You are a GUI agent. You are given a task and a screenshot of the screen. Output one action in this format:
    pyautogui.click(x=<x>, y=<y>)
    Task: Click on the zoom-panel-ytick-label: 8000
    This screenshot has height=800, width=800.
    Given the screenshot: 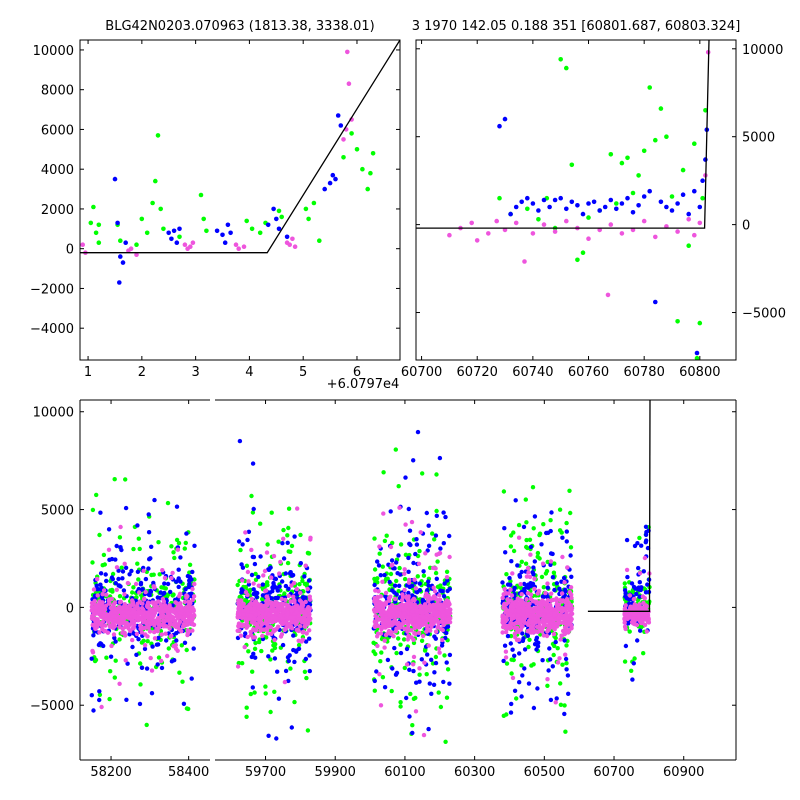 What is the action you would take?
    pyautogui.click(x=57, y=91)
    